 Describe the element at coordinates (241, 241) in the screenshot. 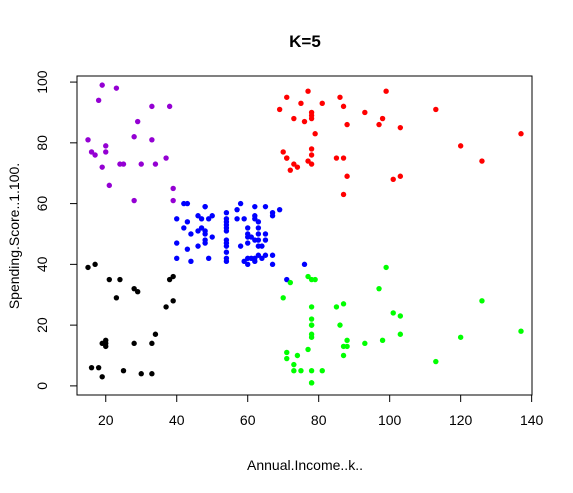

I see `cluster-3-points` at that location.